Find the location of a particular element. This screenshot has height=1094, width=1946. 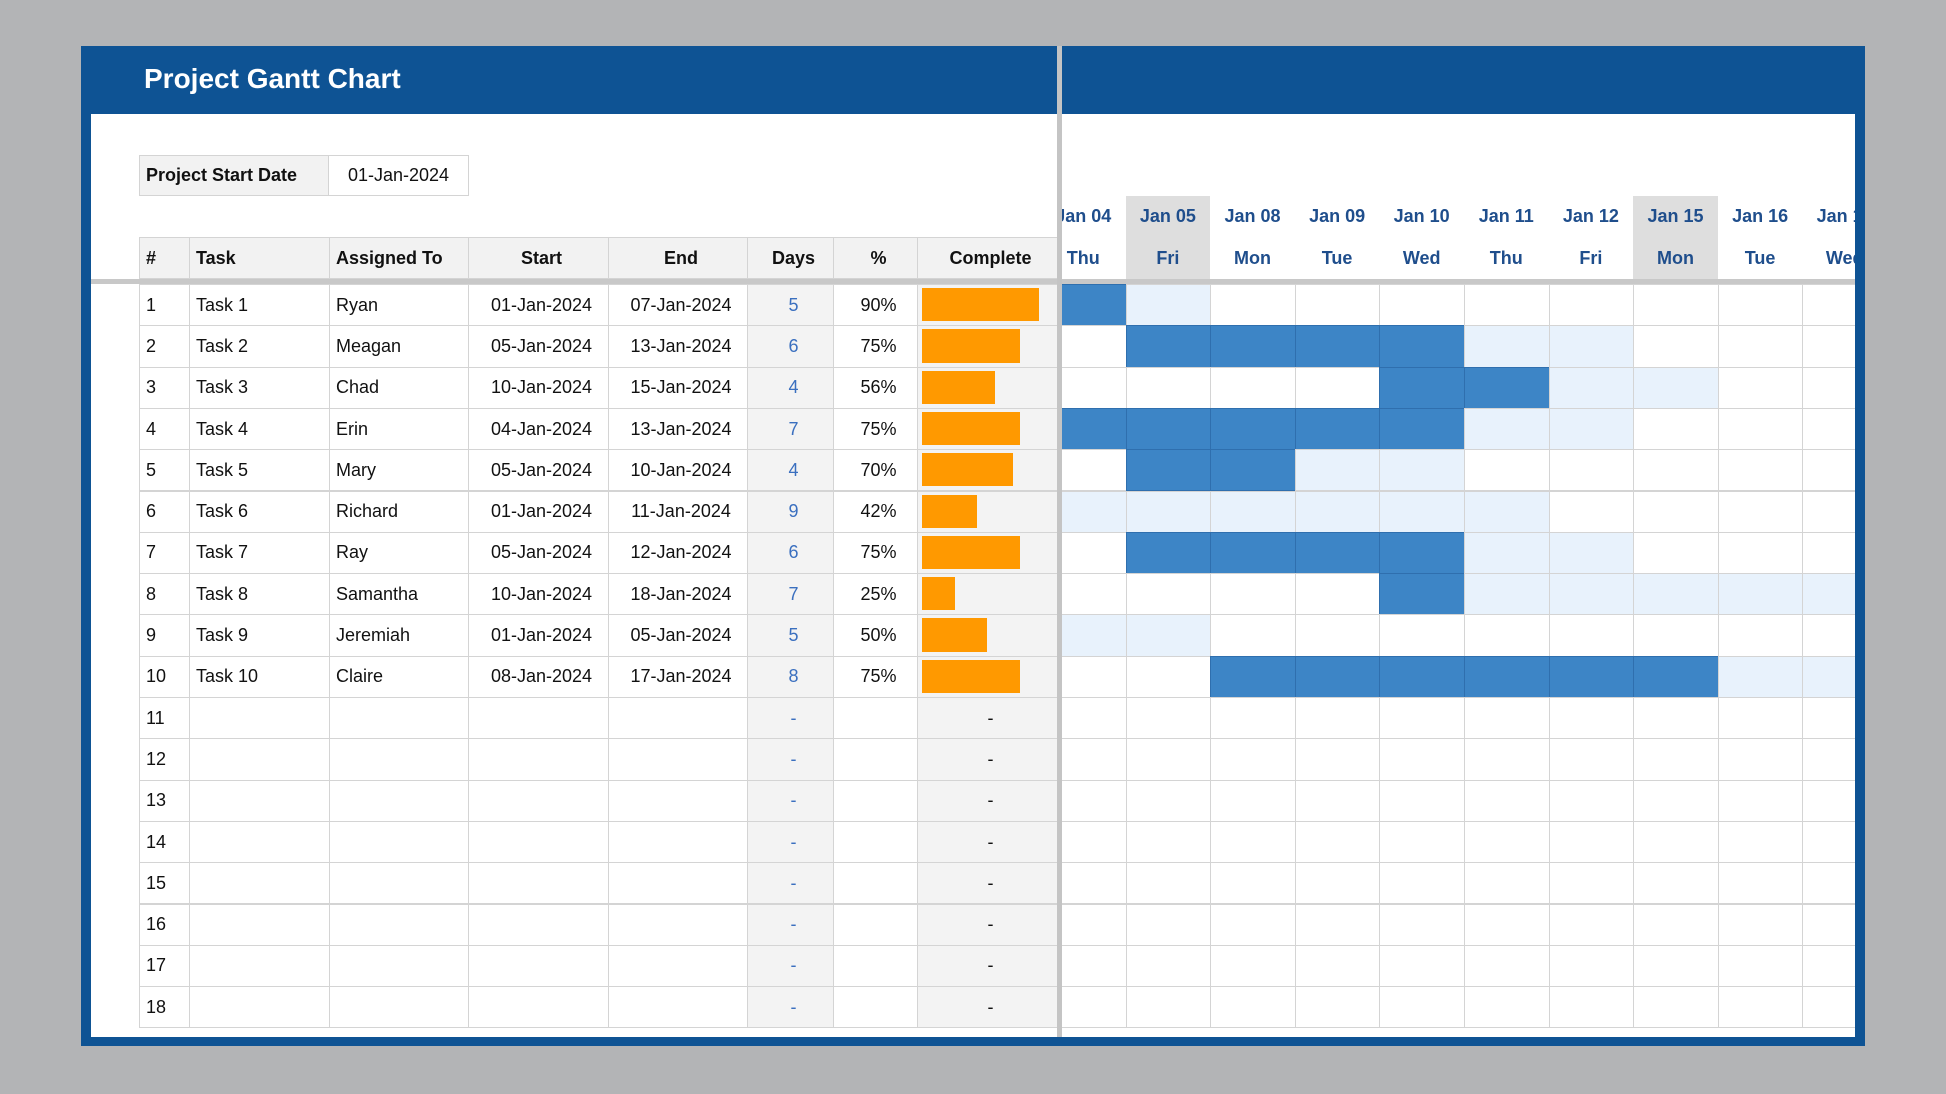

gantt-date: Jan 04 is located at coordinates (1087, 216).